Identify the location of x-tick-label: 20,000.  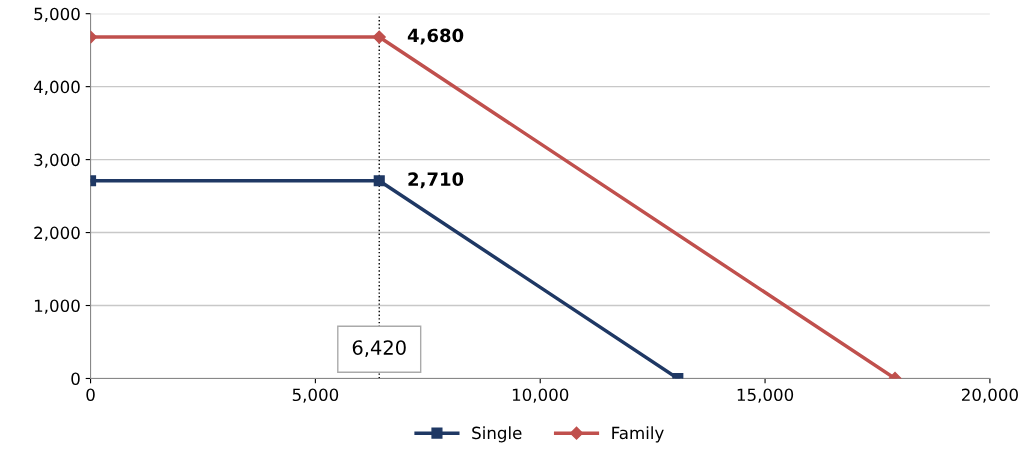
(989, 395).